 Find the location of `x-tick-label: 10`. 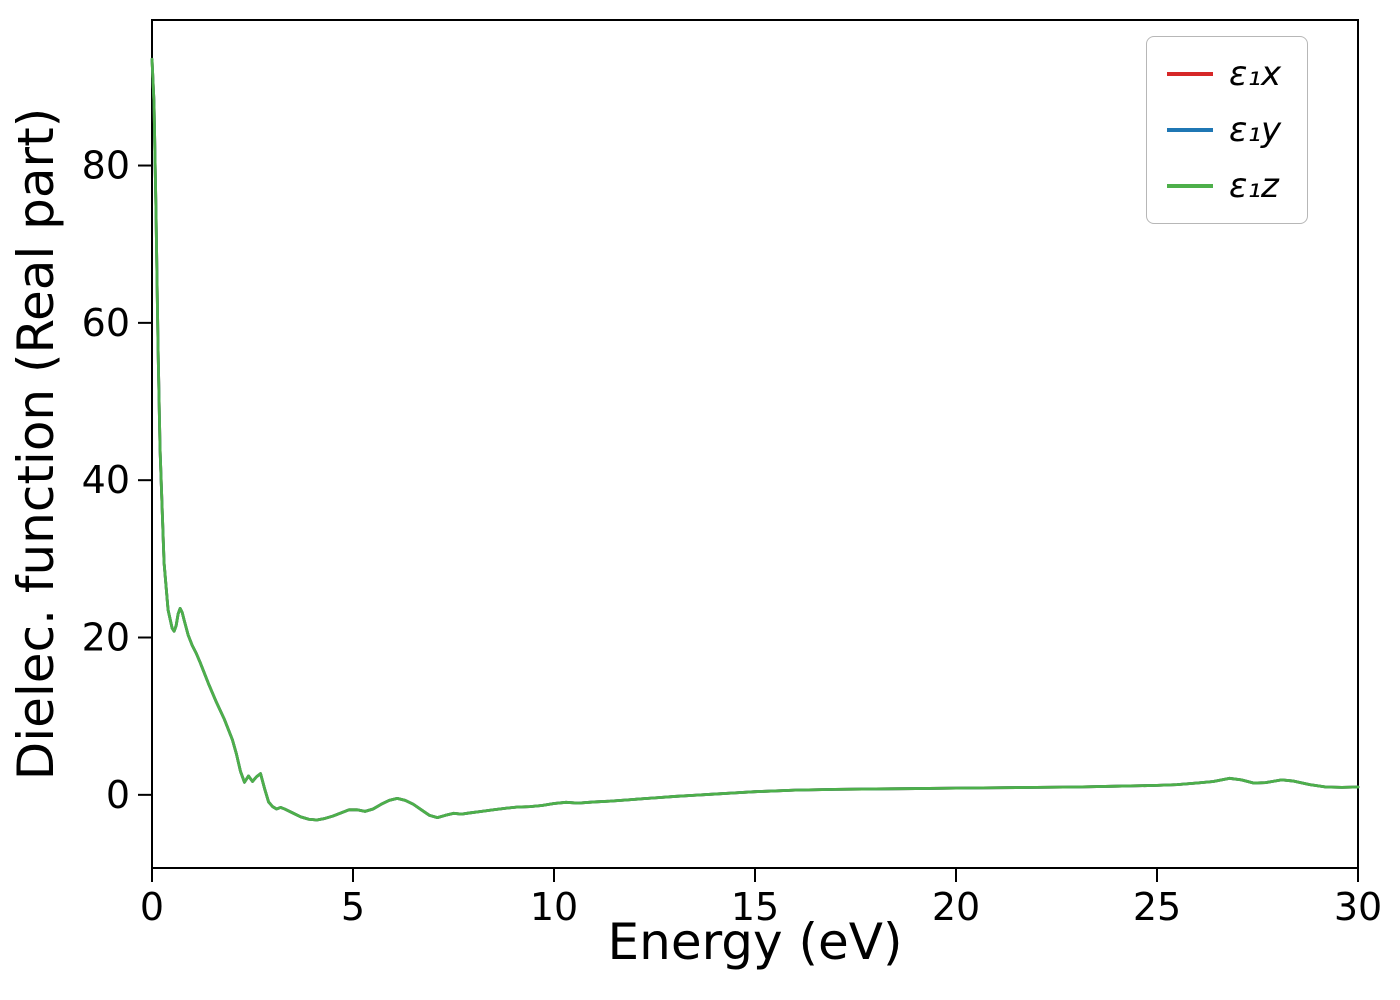

x-tick-label: 10 is located at coordinates (554, 907).